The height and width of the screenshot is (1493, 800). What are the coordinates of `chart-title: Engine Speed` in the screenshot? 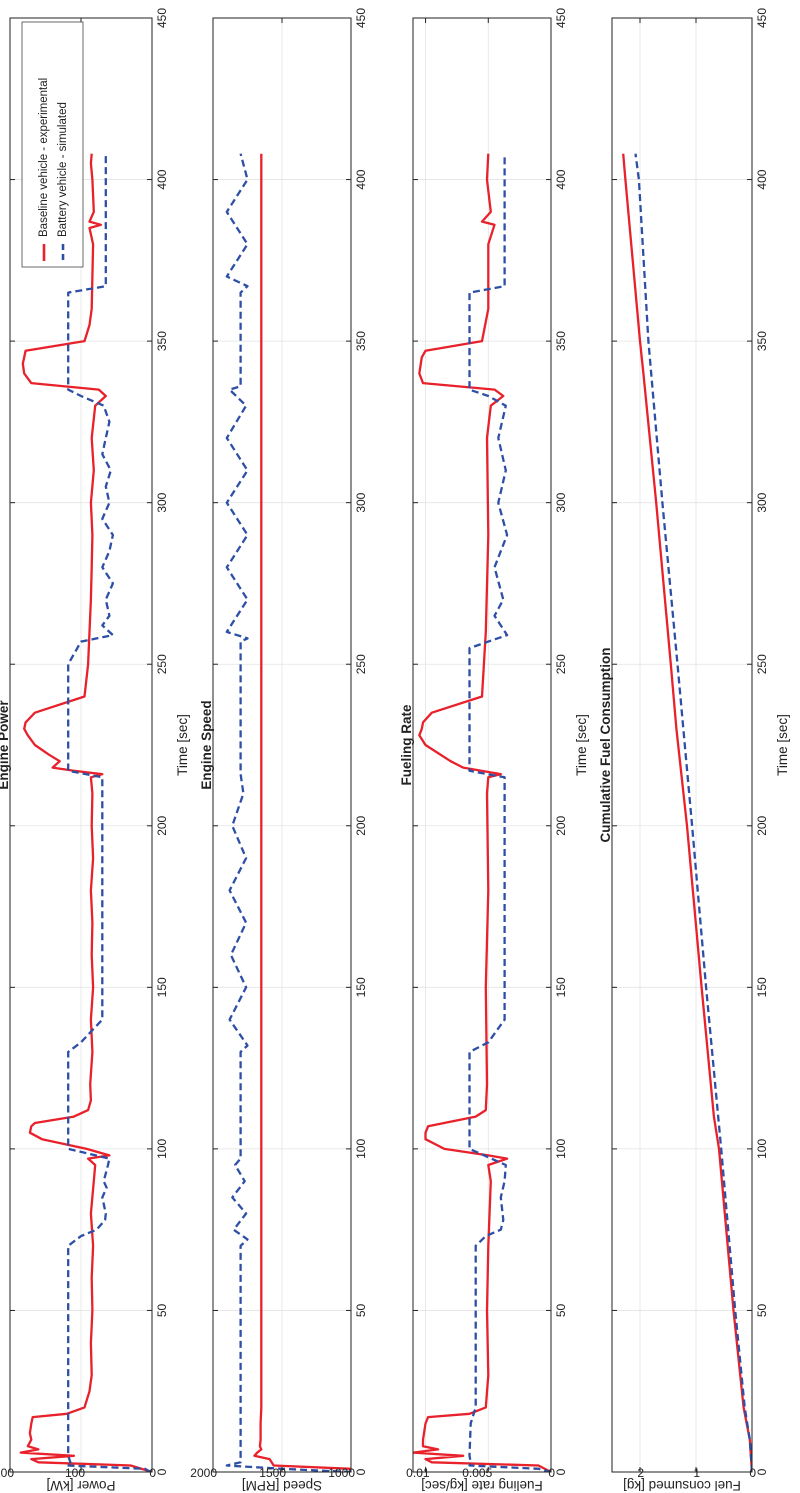 It's located at (206, 744).